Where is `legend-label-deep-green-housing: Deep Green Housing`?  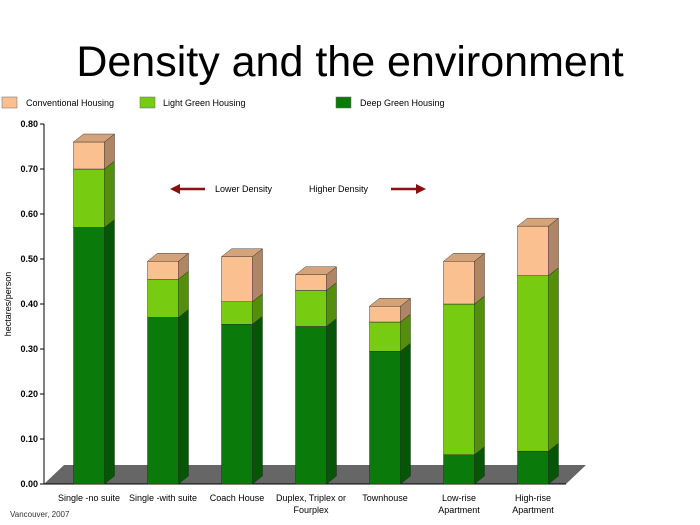 legend-label-deep-green-housing: Deep Green Housing is located at coordinates (402, 103).